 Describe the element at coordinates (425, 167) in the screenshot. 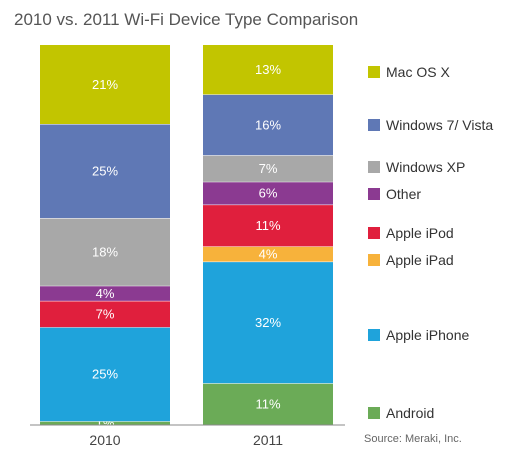

I see `legend-label-windows-xp: Windows XP` at that location.